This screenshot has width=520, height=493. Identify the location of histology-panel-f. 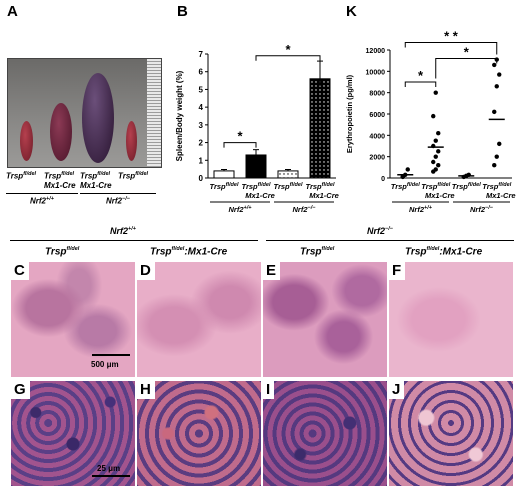
(451, 319).